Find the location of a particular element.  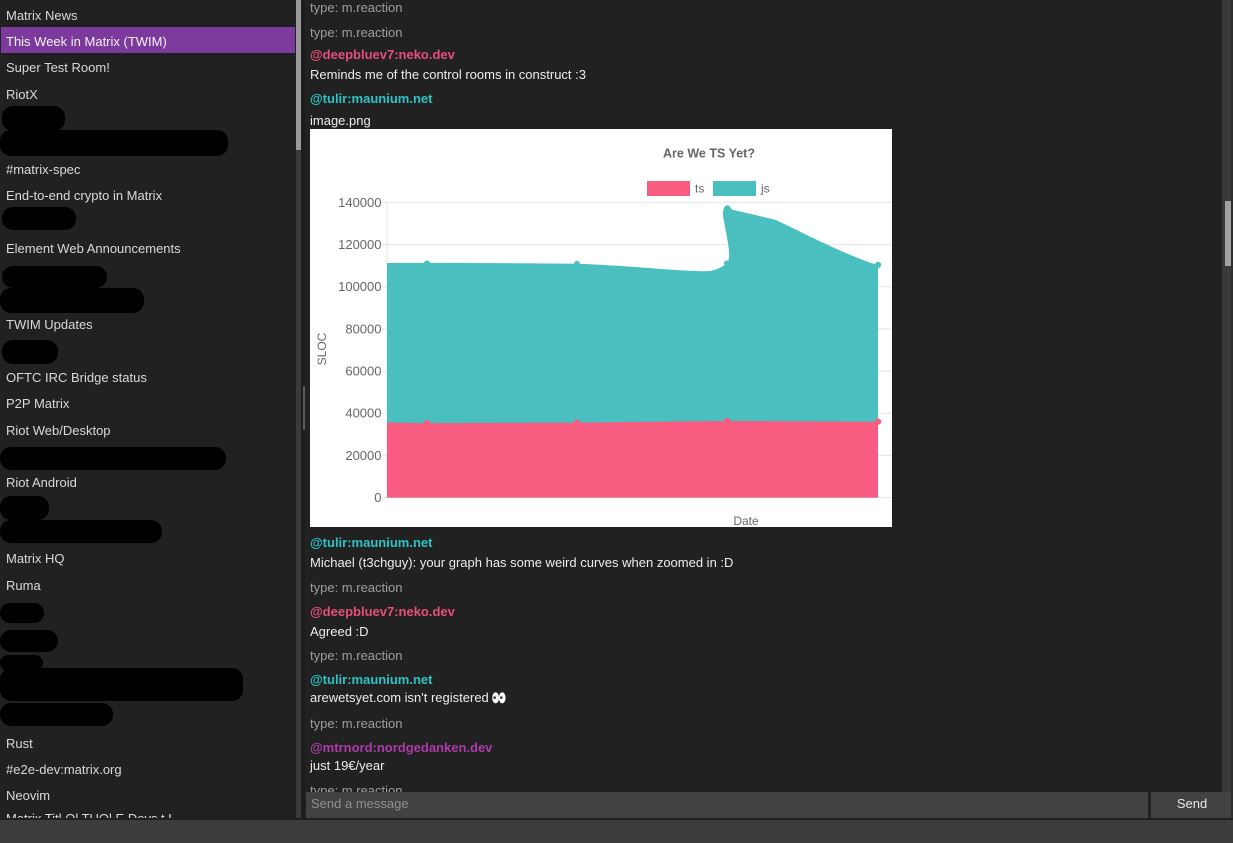

svg-text: ts is located at coordinates (699, 189).